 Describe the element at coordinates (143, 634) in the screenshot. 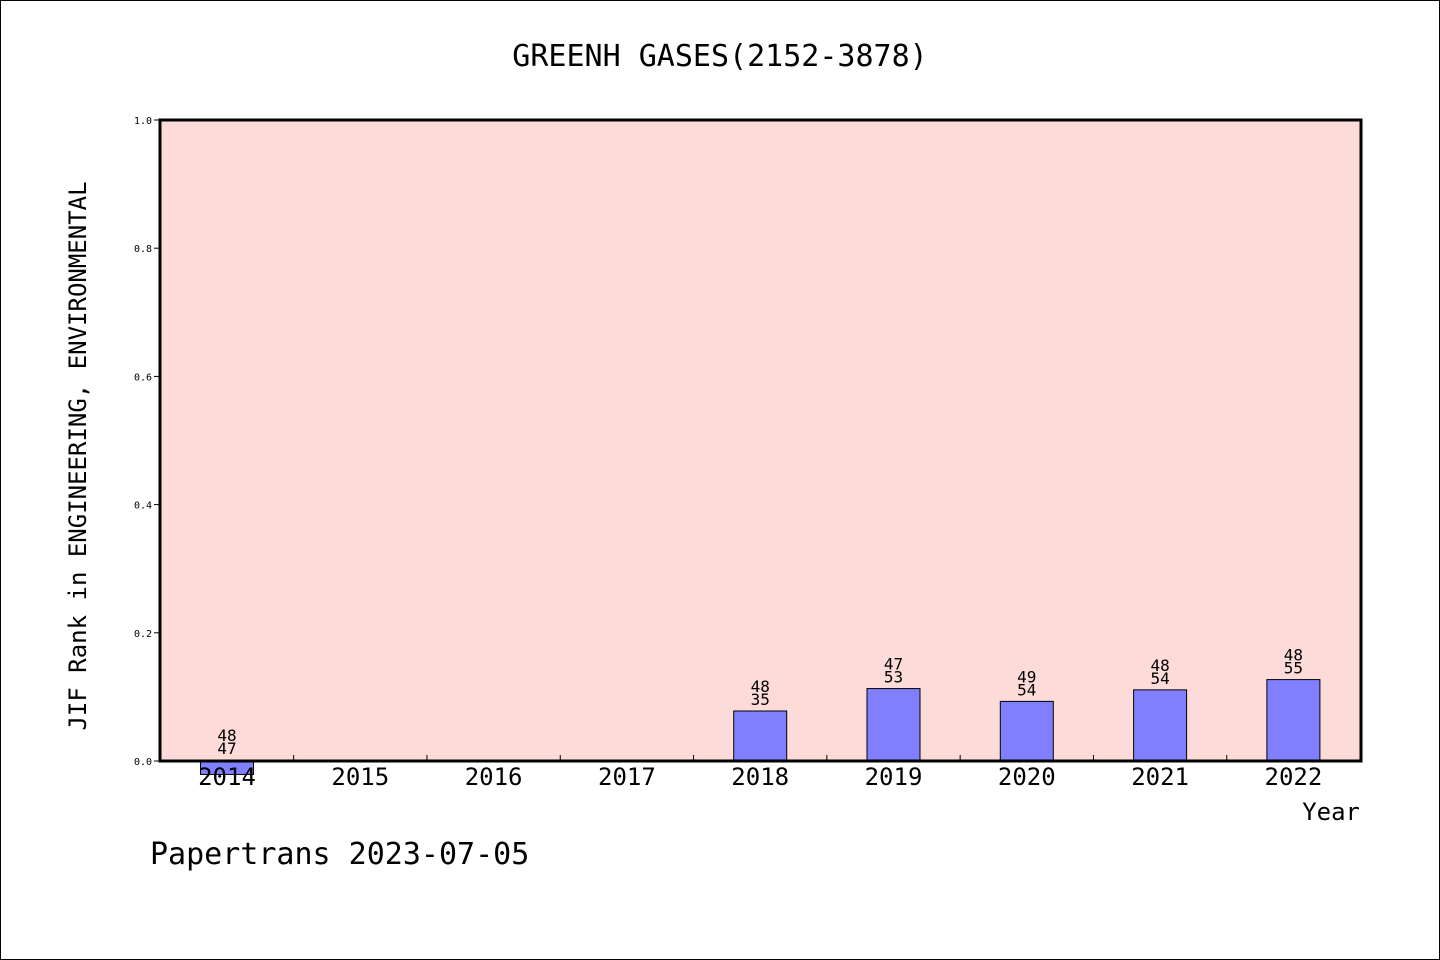

I see `y-tick-label: 0.2` at that location.